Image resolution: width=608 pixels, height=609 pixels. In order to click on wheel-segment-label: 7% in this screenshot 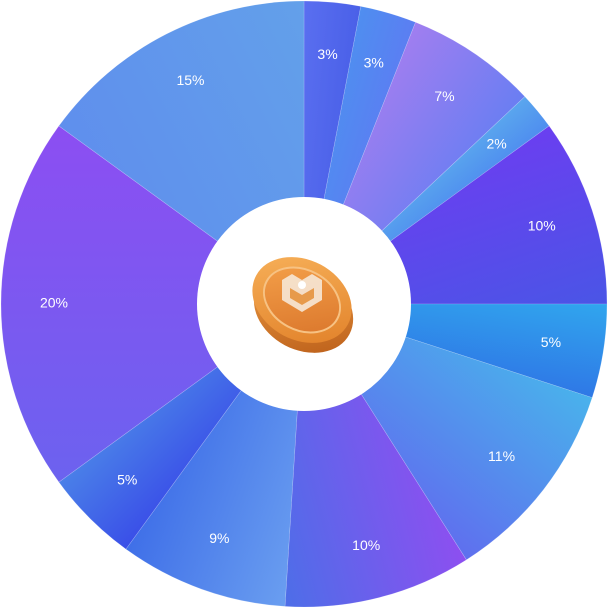, I will do `click(444, 96)`.